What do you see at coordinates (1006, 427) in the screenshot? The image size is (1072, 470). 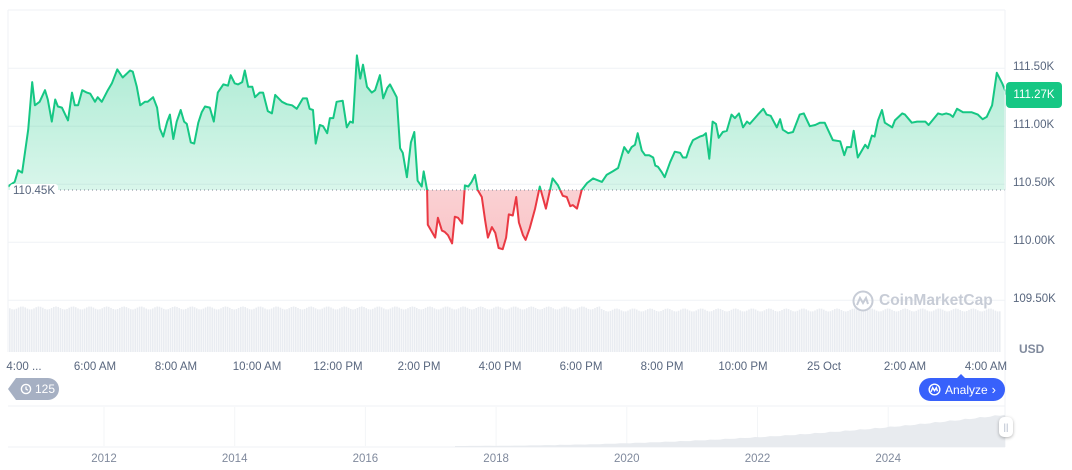 I see `navigator-drag-handle: ||` at bounding box center [1006, 427].